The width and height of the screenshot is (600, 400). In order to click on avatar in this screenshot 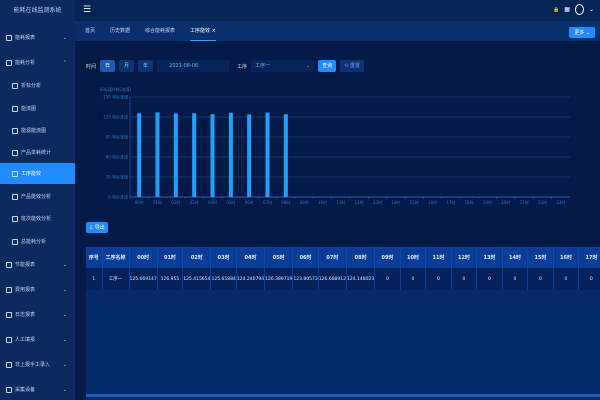, I will do `click(579, 9)`.